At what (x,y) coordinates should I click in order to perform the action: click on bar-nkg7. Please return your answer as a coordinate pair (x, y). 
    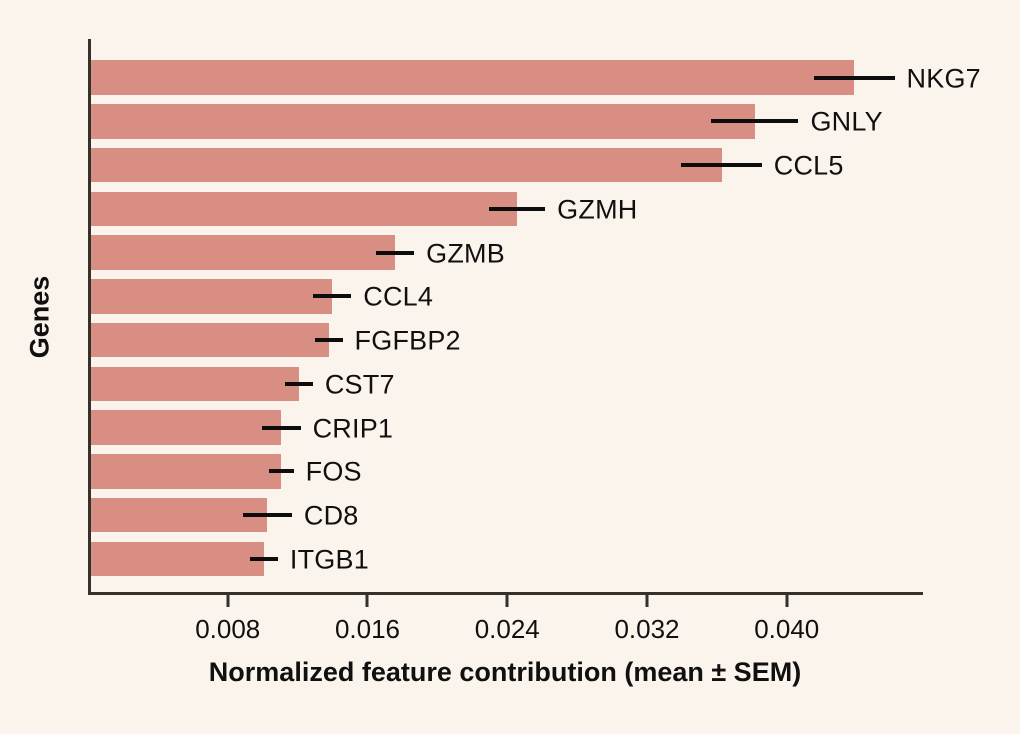
    Looking at the image, I should click on (473, 77).